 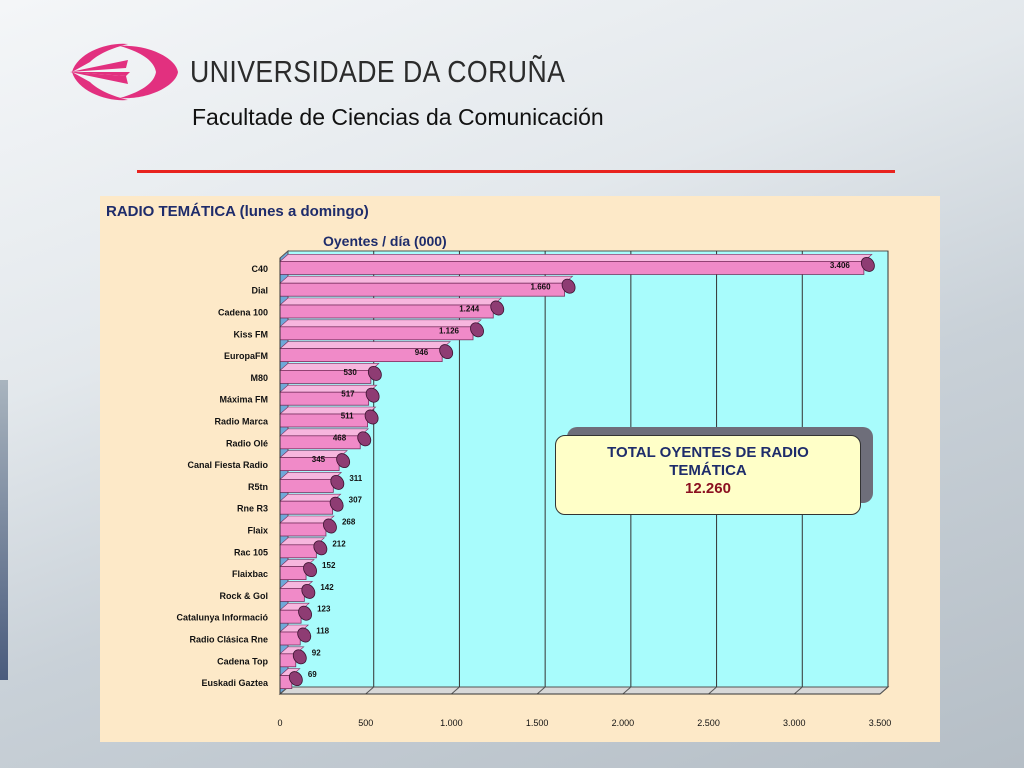 I want to click on data-label: 268, so click(x=349, y=522).